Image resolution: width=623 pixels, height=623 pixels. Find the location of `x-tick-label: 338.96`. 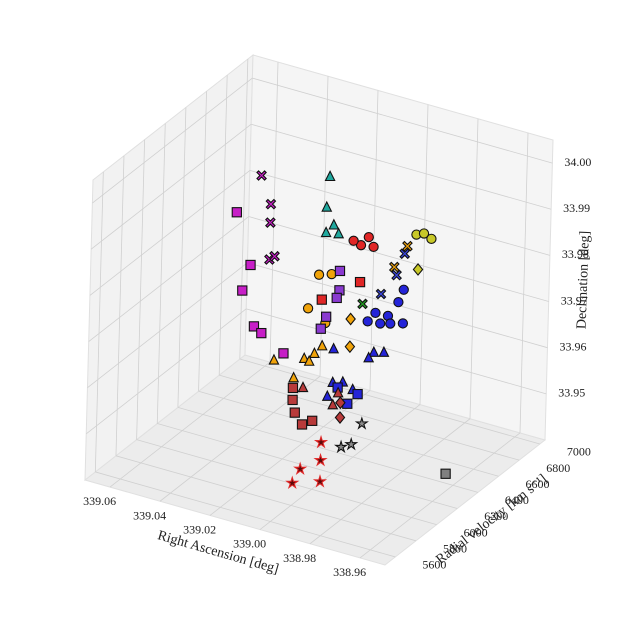

x-tick-label: 338.96 is located at coordinates (349, 572).